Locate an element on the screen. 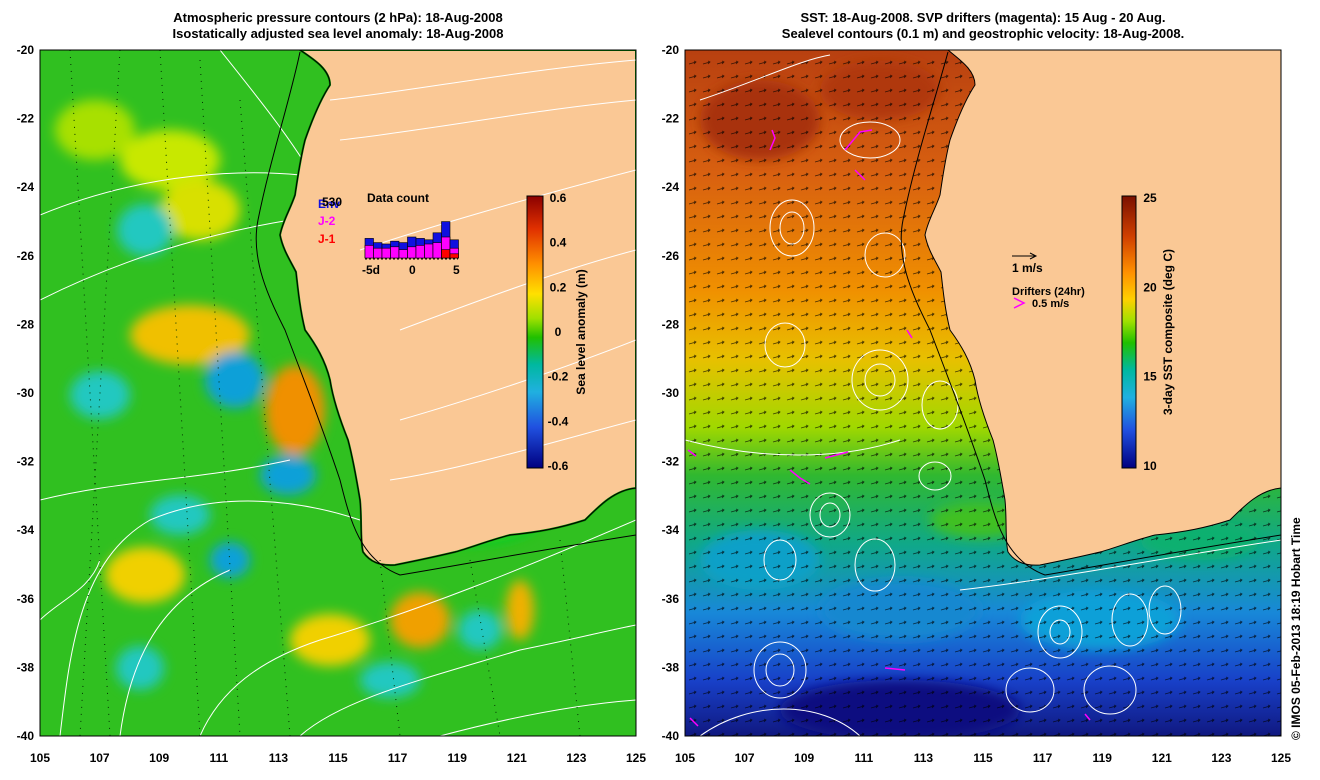 This screenshot has width=1320, height=780. left-y-tick--32: -32 is located at coordinates (26, 462).